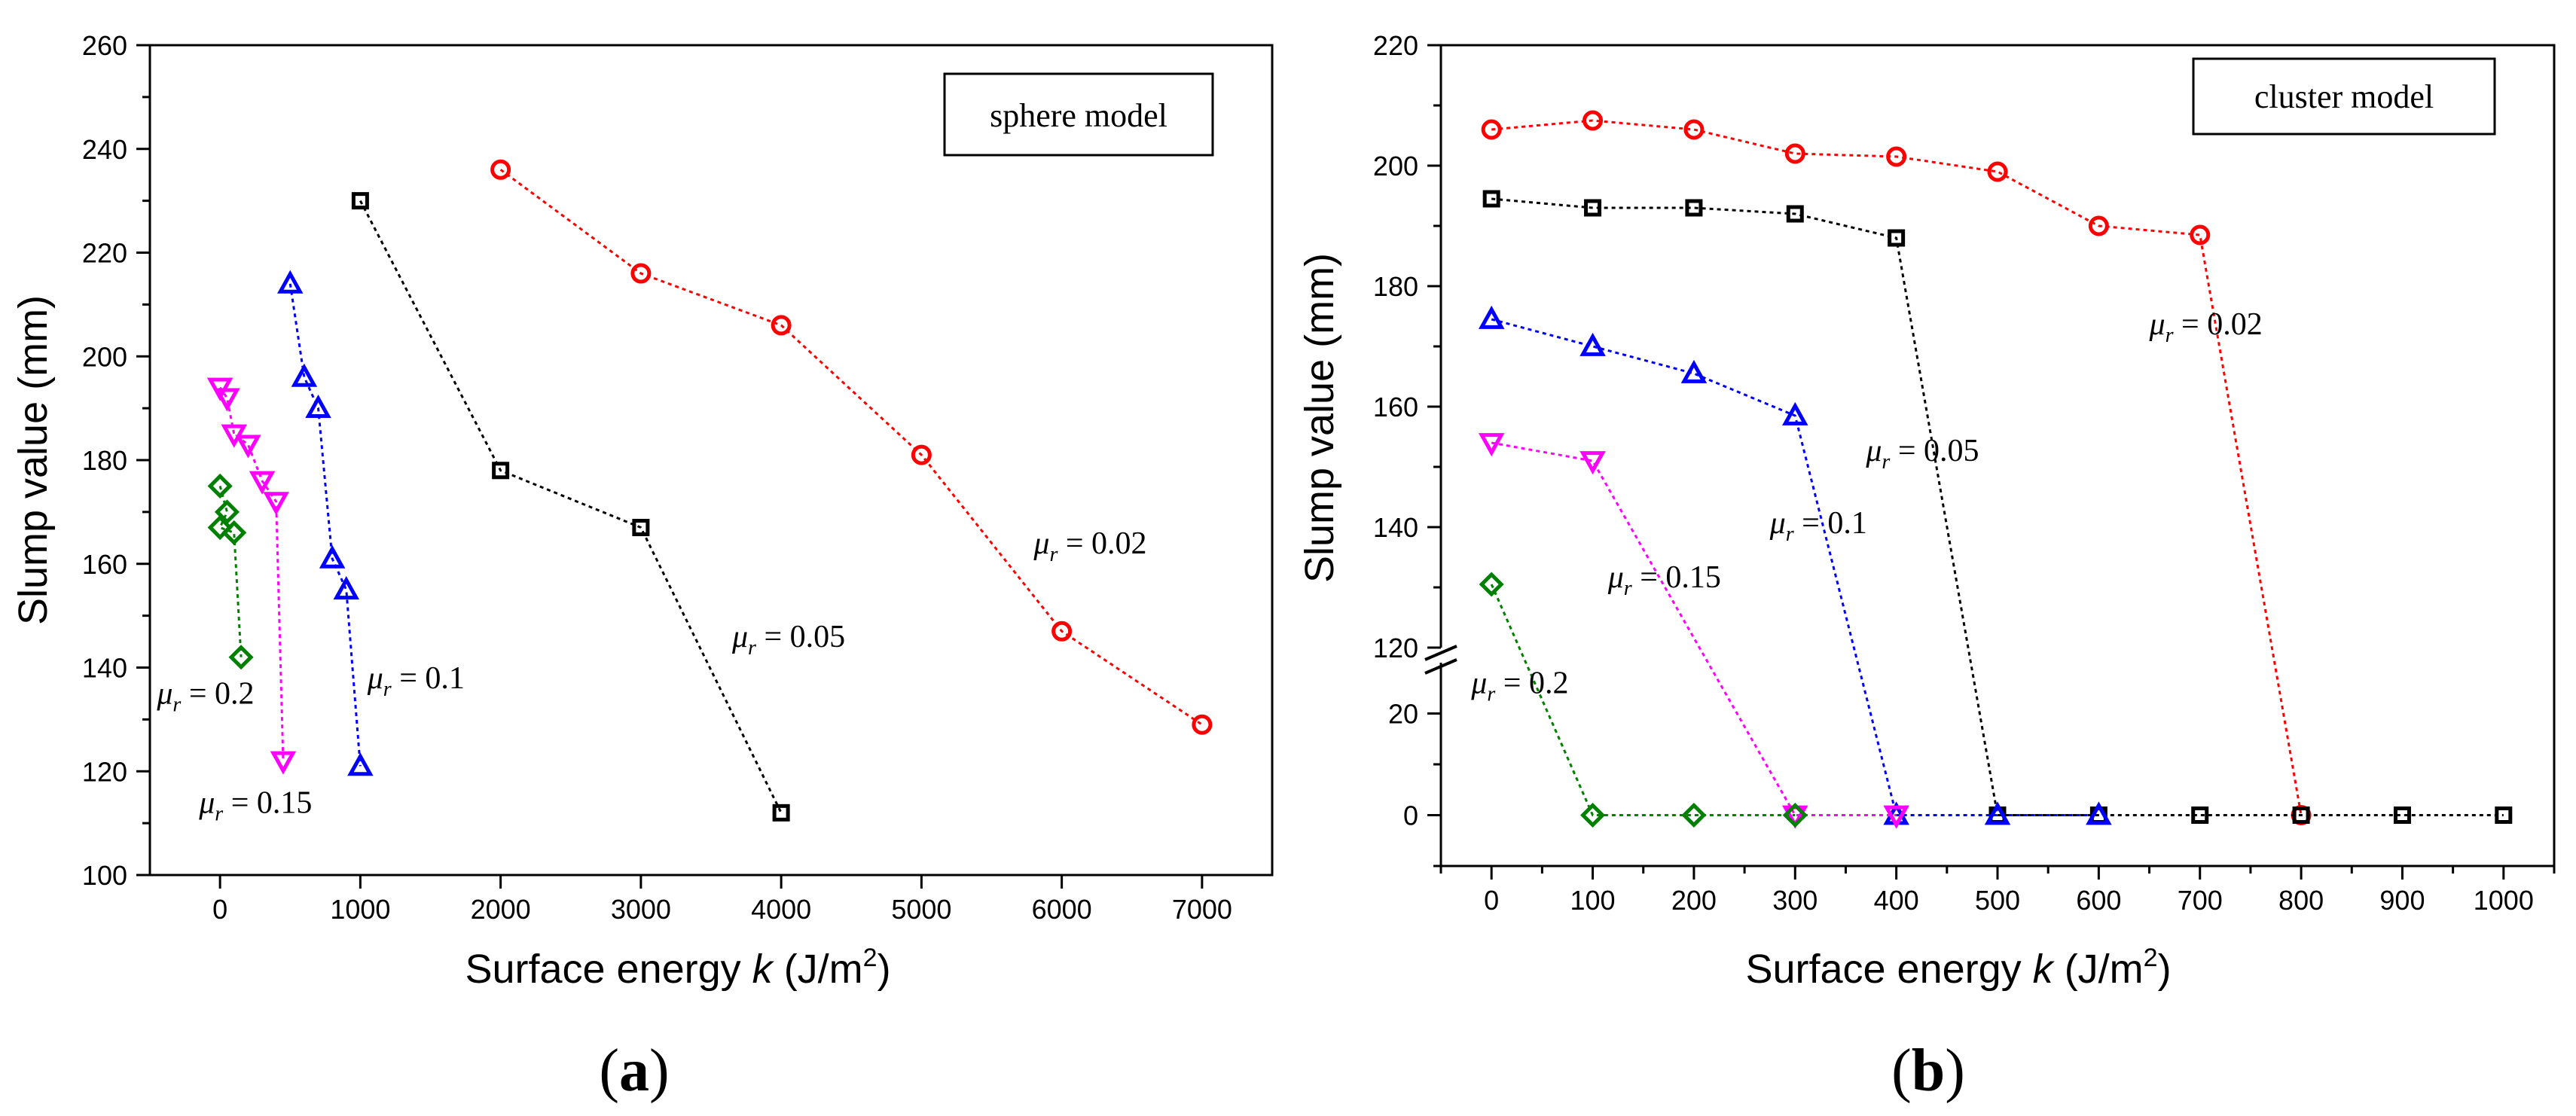 This screenshot has width=2576, height=1116. Describe the element at coordinates (177, 705) in the screenshot. I see `annotation-mu-0.2-subscript: r` at that location.